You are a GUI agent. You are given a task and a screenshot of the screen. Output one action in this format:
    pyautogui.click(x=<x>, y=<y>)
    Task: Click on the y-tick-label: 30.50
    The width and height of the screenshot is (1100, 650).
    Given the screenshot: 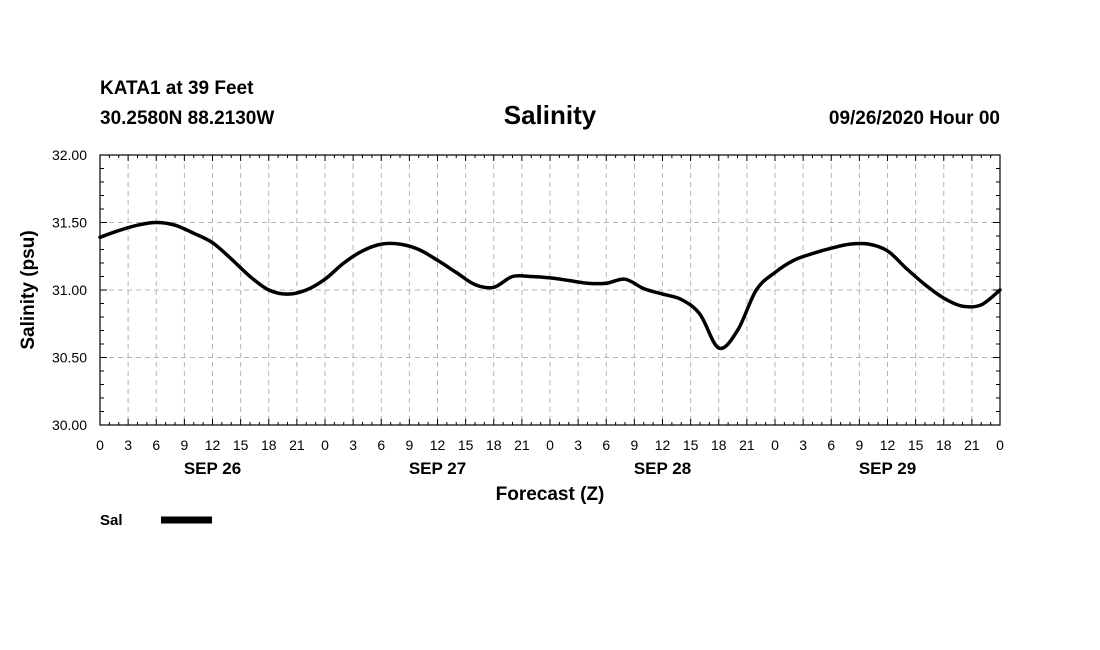 What is the action you would take?
    pyautogui.click(x=69, y=358)
    